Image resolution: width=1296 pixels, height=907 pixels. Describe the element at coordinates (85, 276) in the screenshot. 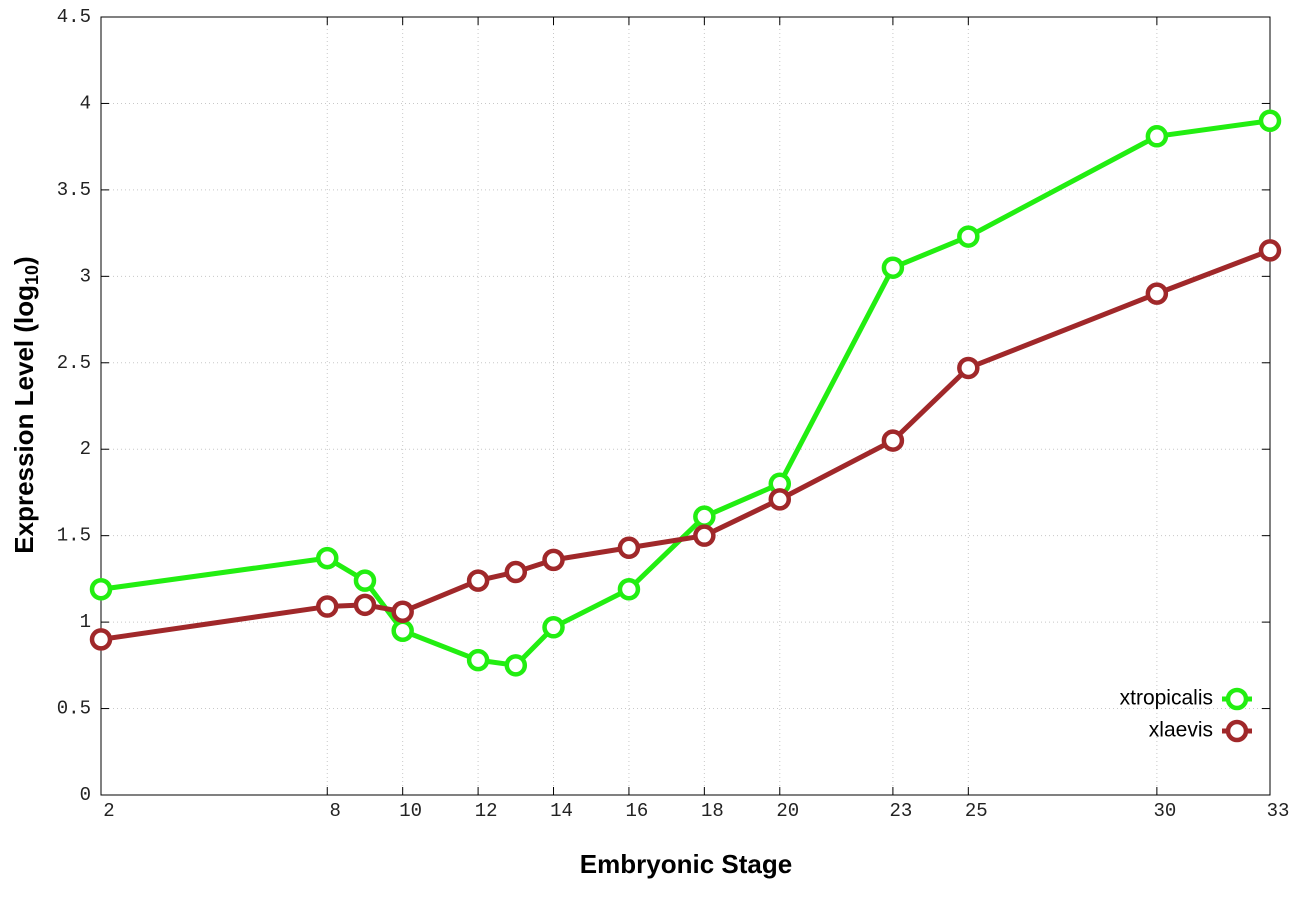

I see `y-tick-label: 3` at that location.